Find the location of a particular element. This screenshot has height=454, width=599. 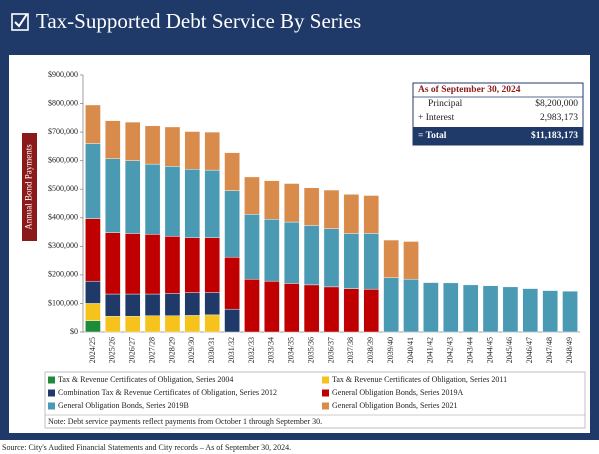

x-tick-label: 2027/28 is located at coordinates (151, 350).